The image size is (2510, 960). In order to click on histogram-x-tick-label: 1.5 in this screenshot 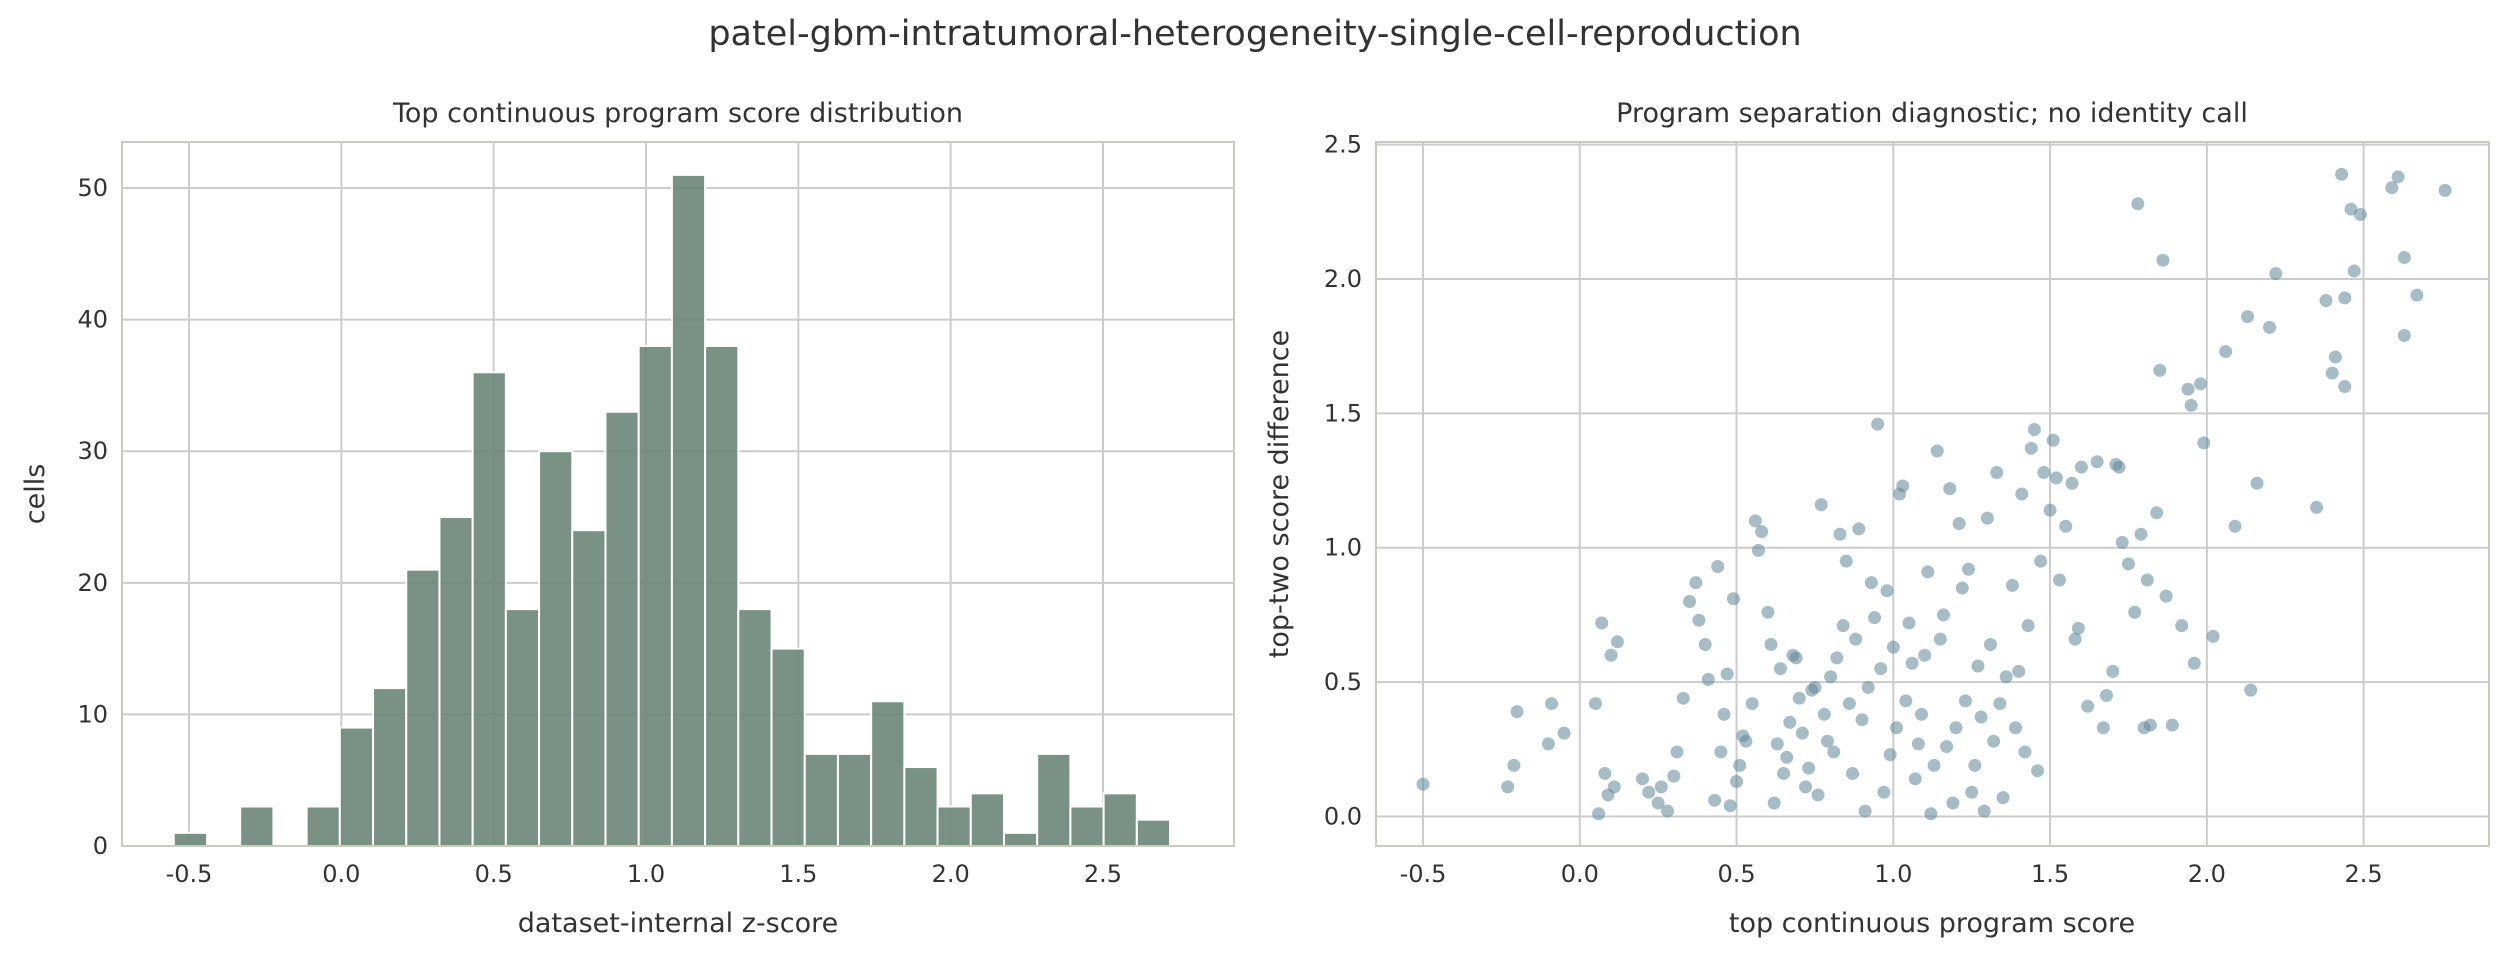, I will do `click(798, 874)`.